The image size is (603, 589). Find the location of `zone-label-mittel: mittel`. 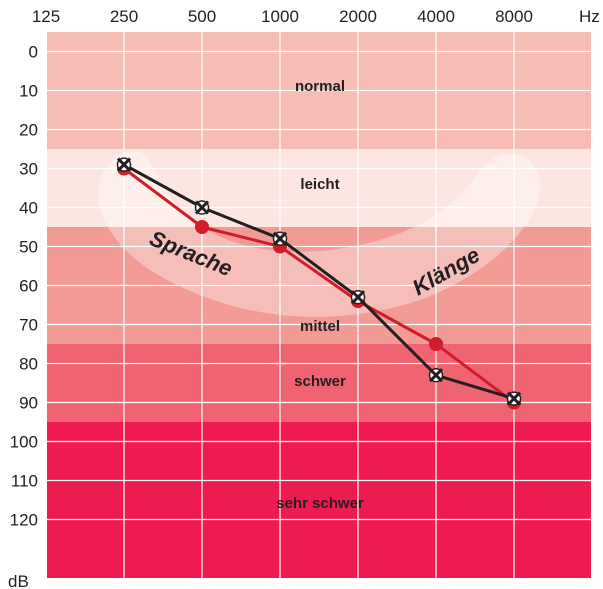

zone-label-mittel: mittel is located at coordinates (320, 326).